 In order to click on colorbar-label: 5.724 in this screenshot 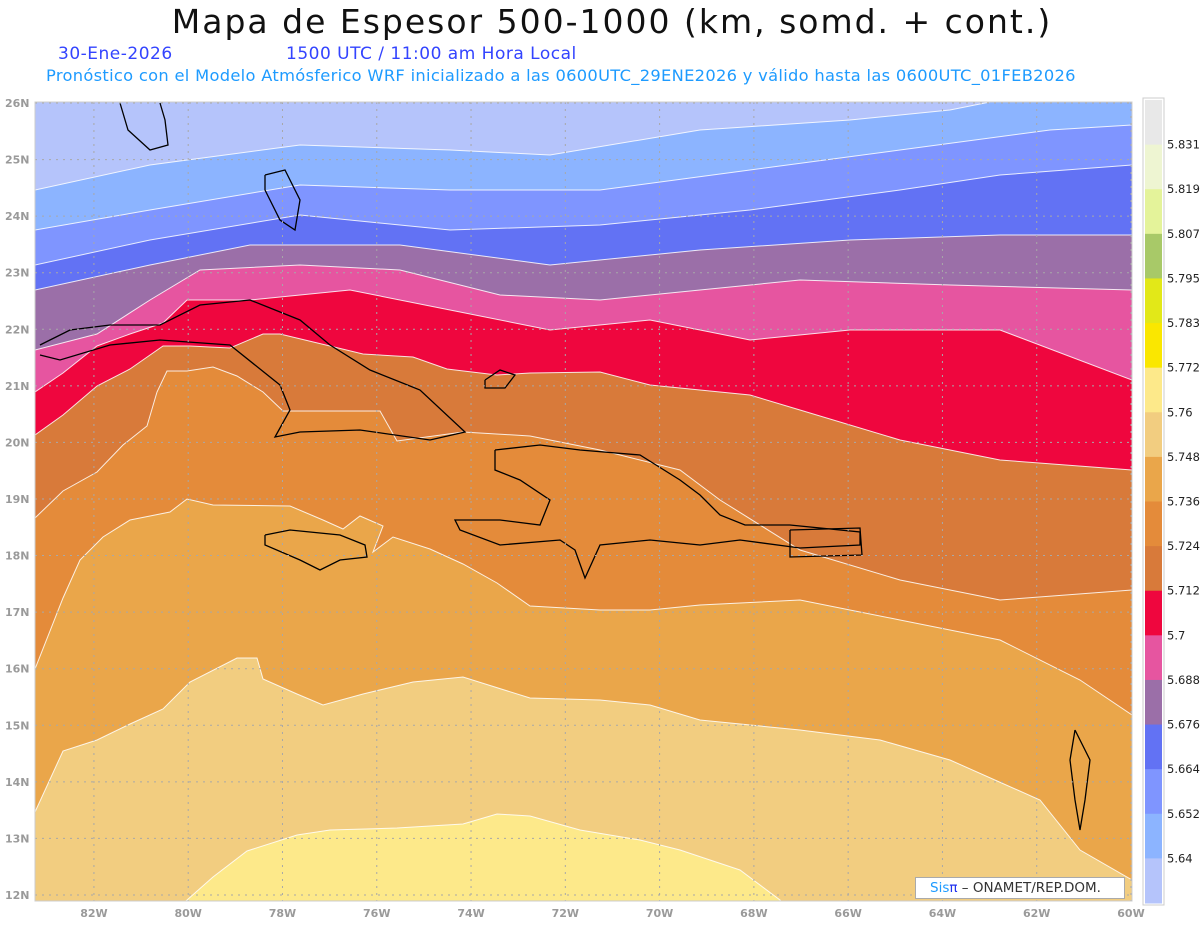, I will do `click(1183, 546)`.